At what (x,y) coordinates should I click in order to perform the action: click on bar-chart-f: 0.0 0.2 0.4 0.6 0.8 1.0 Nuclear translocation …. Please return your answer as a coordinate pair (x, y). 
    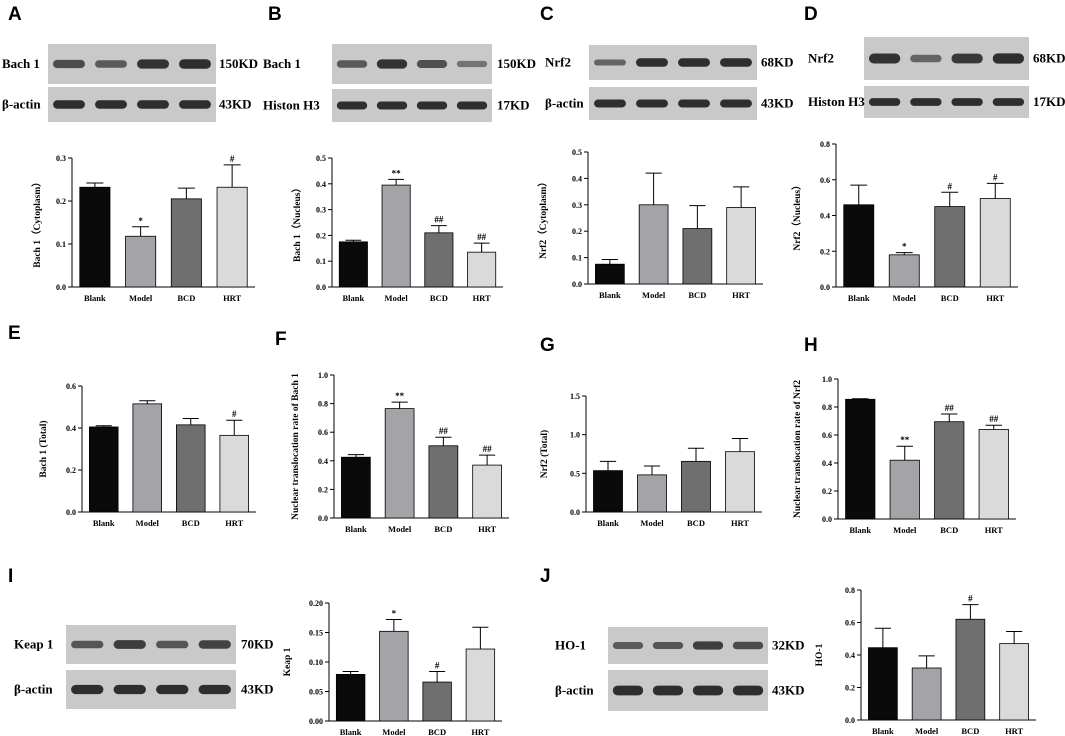
    Looking at the image, I should click on (400, 452).